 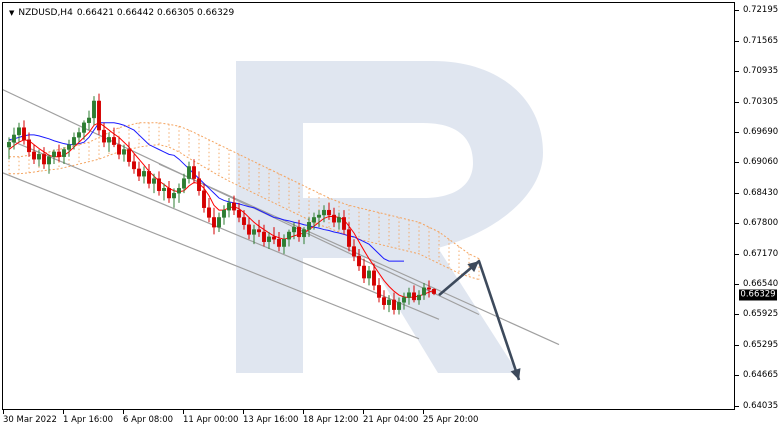 What do you see at coordinates (473, 267) in the screenshot?
I see `forecast-up-arrowhead` at bounding box center [473, 267].